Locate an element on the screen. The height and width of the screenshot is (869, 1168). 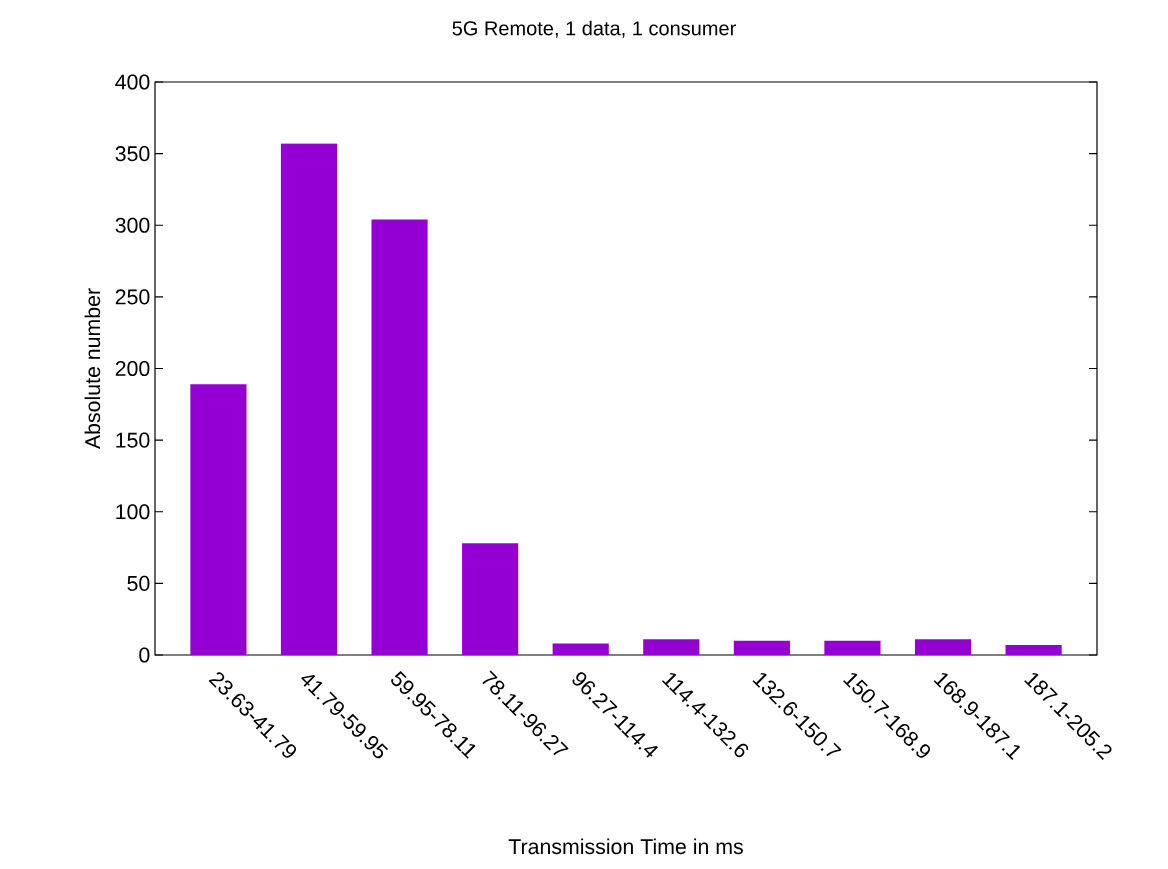
y-tick-label: 100 is located at coordinates (133, 512).